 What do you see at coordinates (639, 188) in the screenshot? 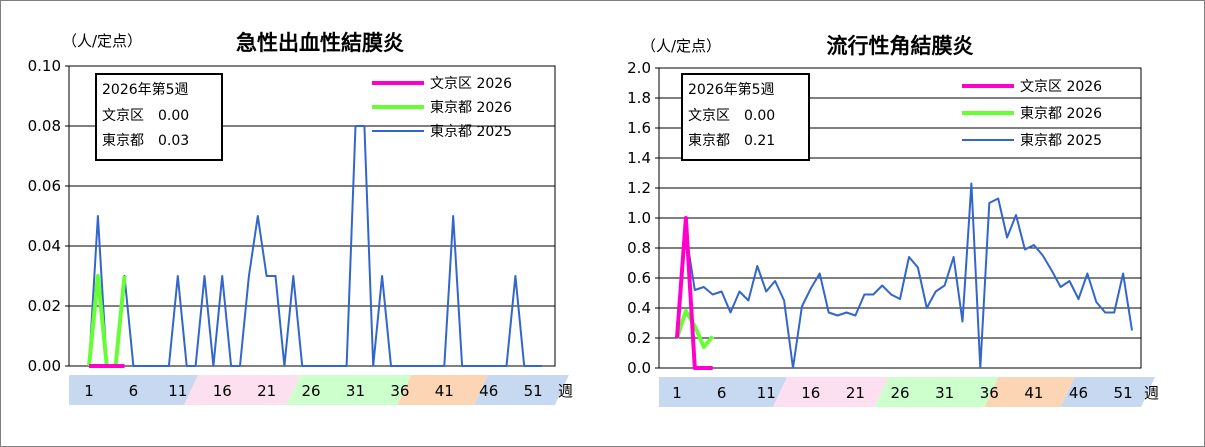
I see `y-tick-label: 1.2` at bounding box center [639, 188].